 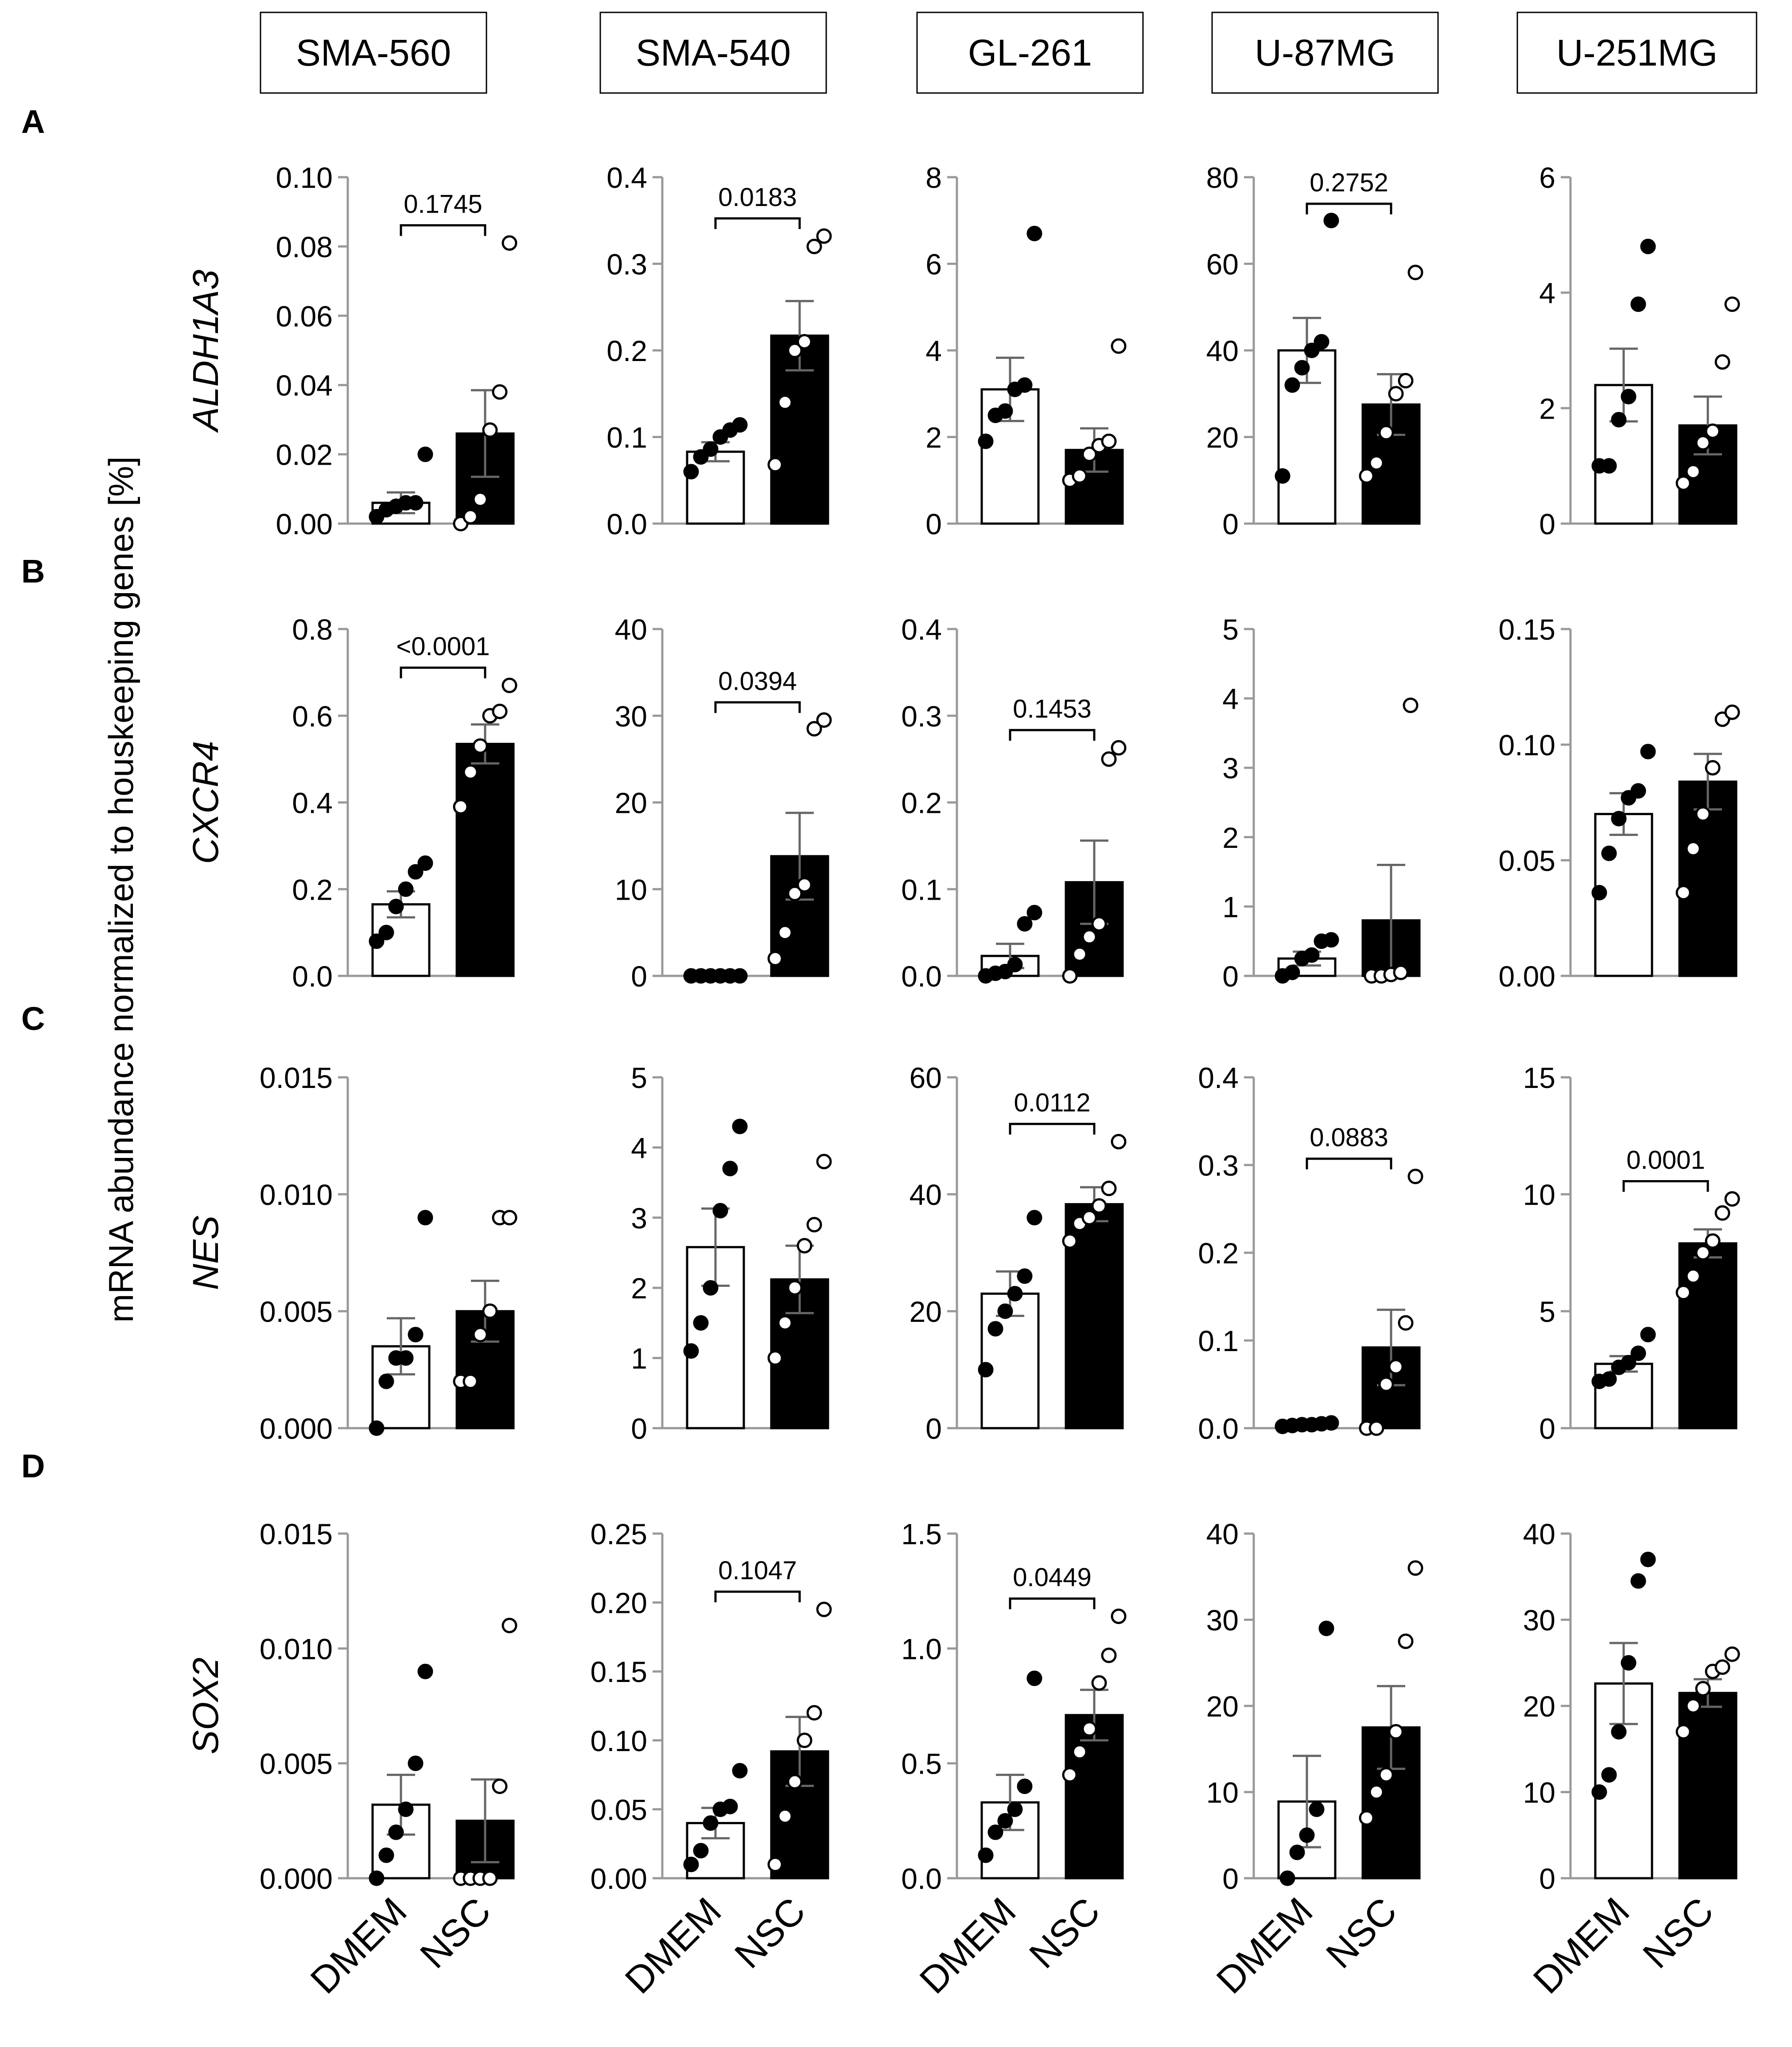 What do you see at coordinates (33, 571) in the screenshot?
I see `panel-row-label: B` at bounding box center [33, 571].